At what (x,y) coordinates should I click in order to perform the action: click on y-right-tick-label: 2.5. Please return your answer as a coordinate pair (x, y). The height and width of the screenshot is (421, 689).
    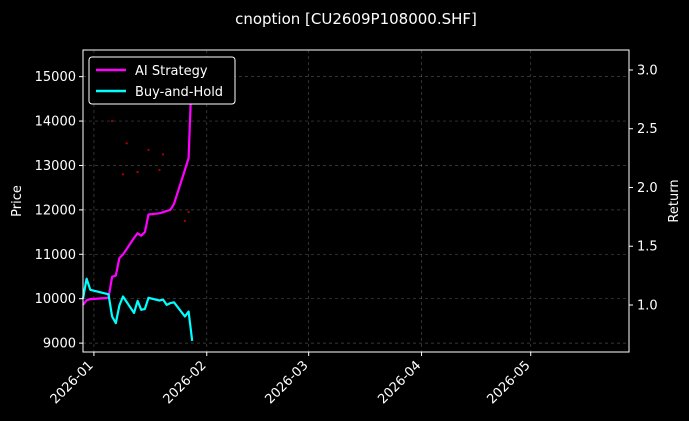
    Looking at the image, I should click on (647, 129).